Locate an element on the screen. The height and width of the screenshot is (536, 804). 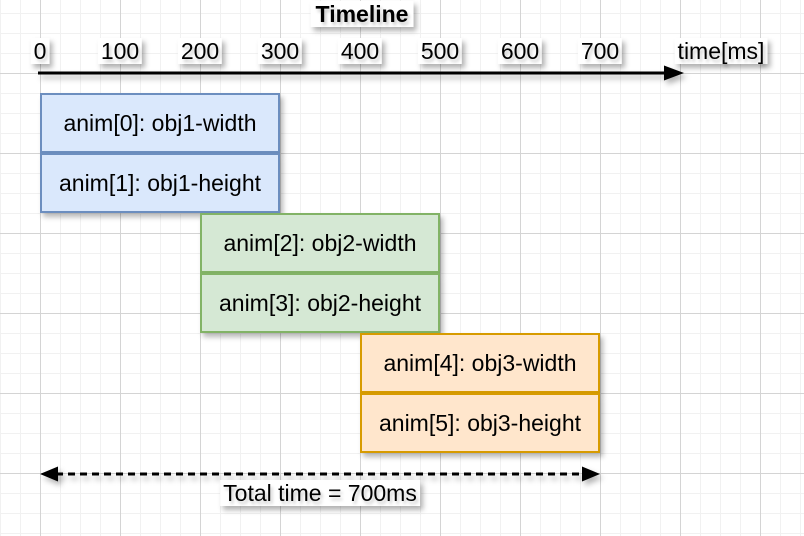
diagram-title: Timeline is located at coordinates (362, 14).